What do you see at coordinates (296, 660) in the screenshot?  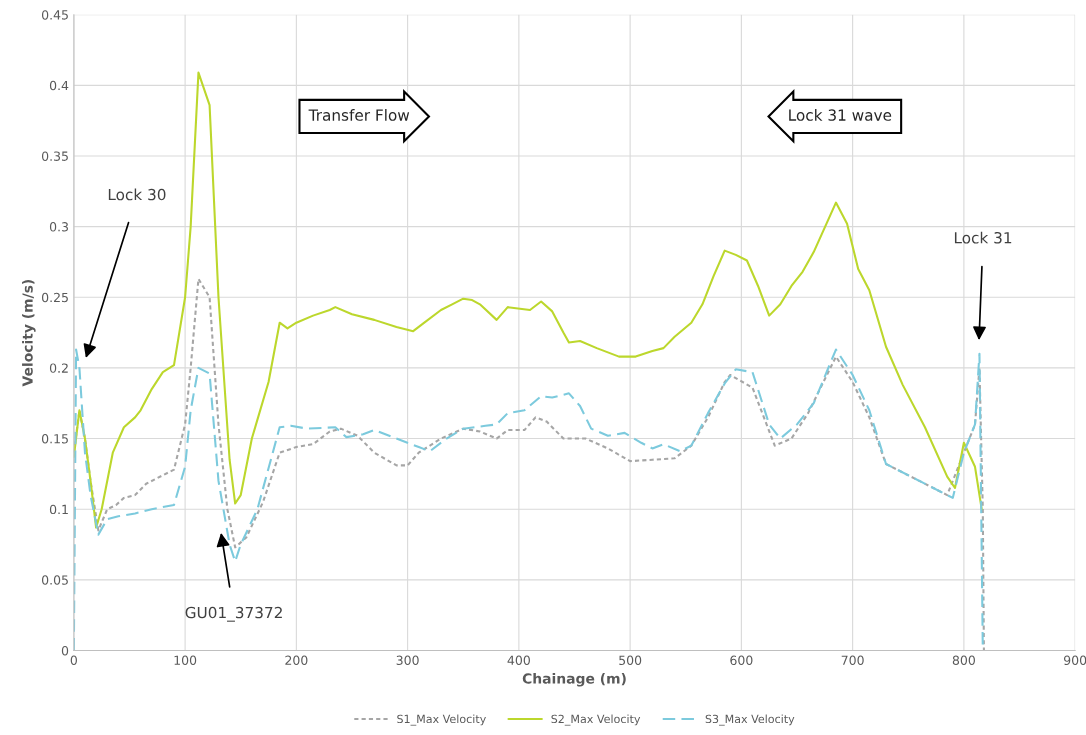 I see `x-tick-label: 200` at bounding box center [296, 660].